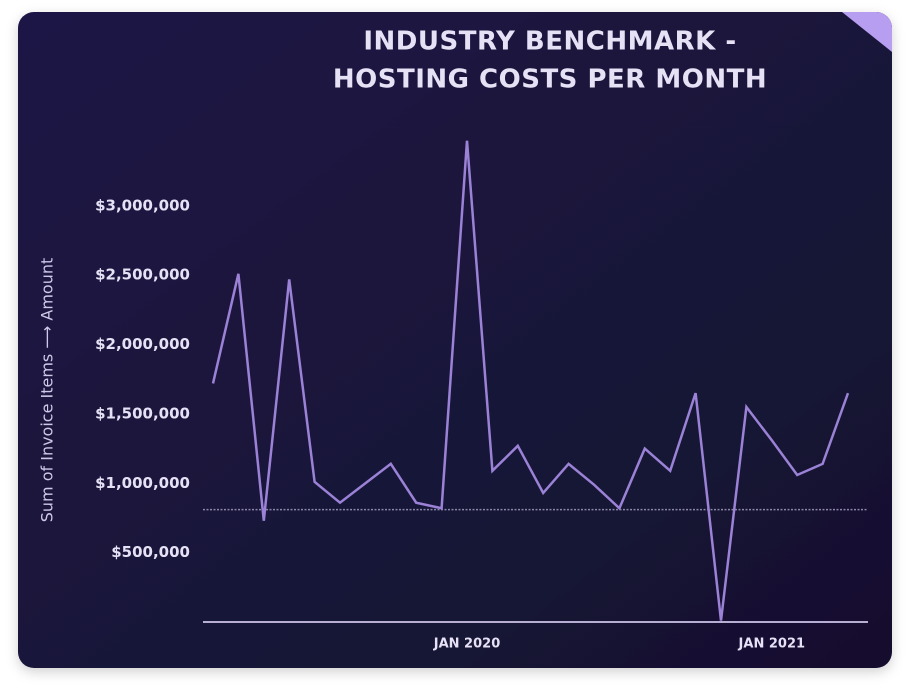 The width and height of the screenshot is (915, 699). Describe the element at coordinates (142, 344) in the screenshot. I see `y-tick-label: $2,000,000` at that location.